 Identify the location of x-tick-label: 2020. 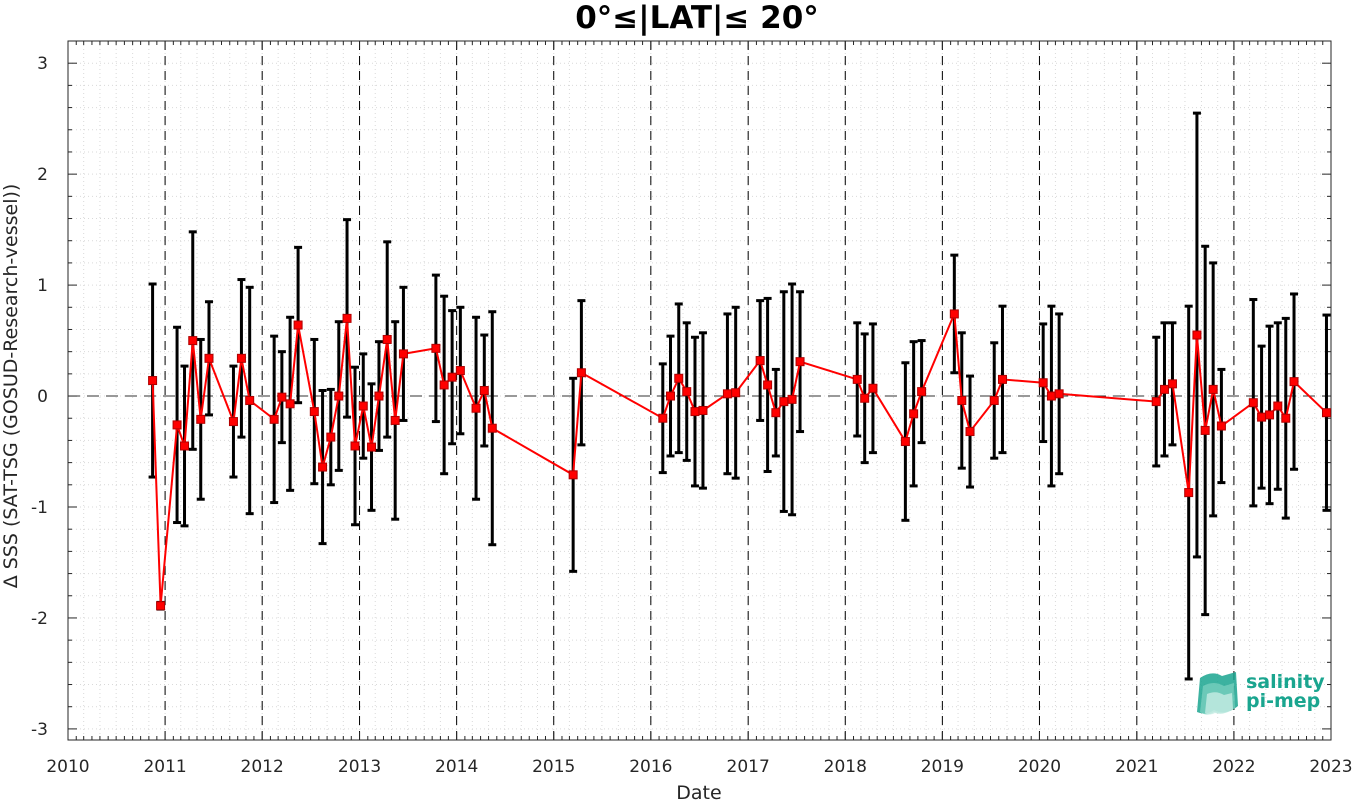
(1039, 767).